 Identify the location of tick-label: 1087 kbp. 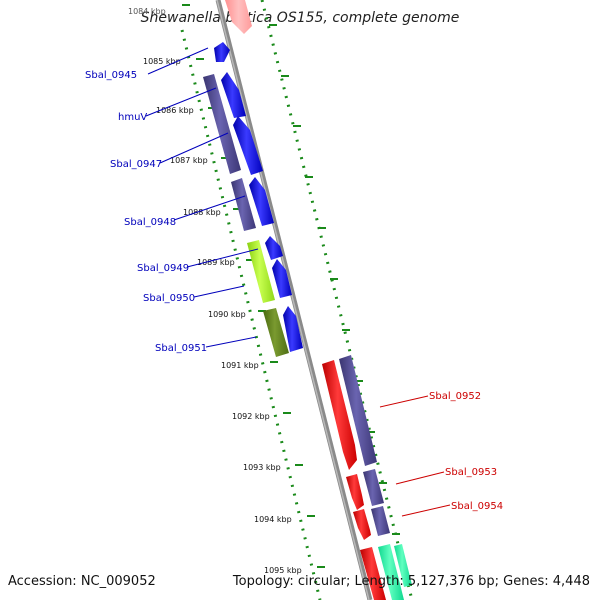
(189, 160).